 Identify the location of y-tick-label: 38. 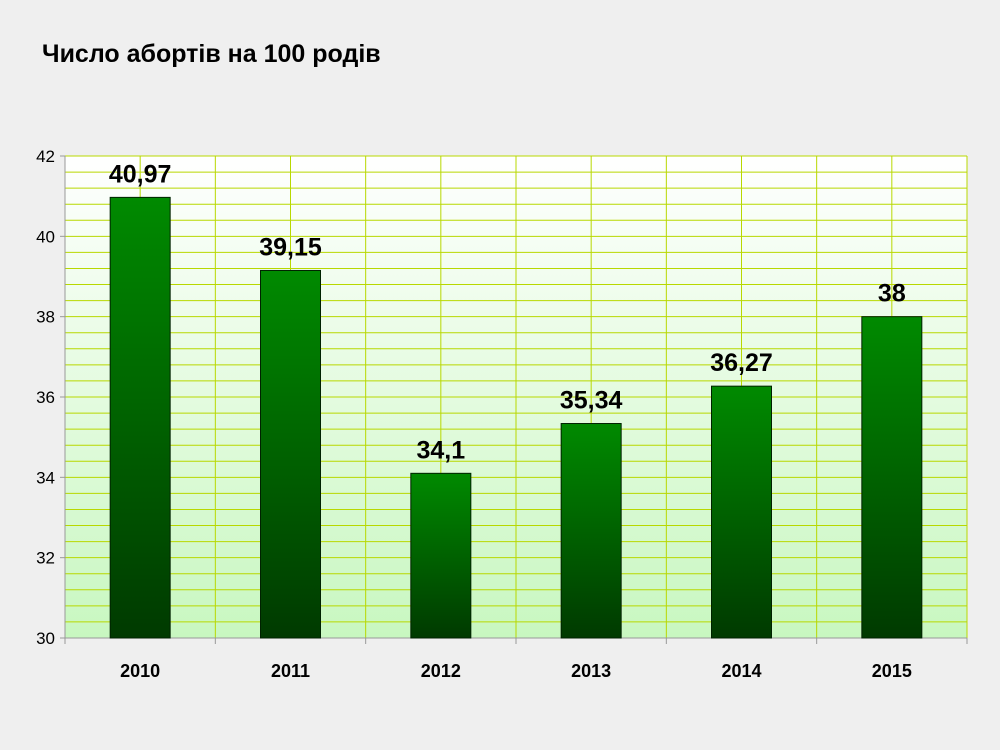
(45, 317).